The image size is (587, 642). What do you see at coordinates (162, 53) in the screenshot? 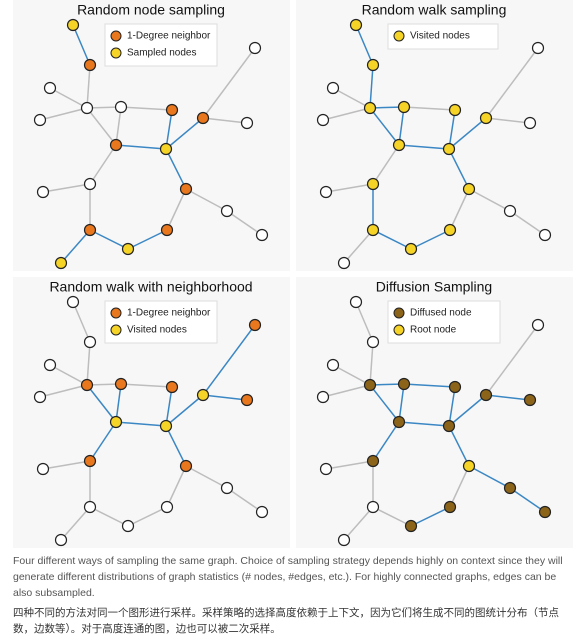
I see `legend-label: Sampled nodes` at bounding box center [162, 53].